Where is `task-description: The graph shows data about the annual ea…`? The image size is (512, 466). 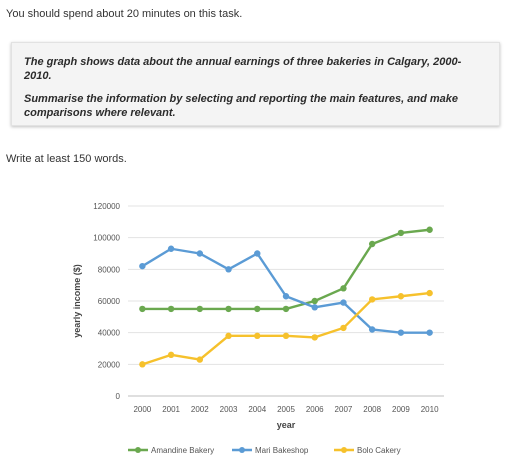 task-description: The graph shows data about the annual ea… is located at coordinates (243, 69).